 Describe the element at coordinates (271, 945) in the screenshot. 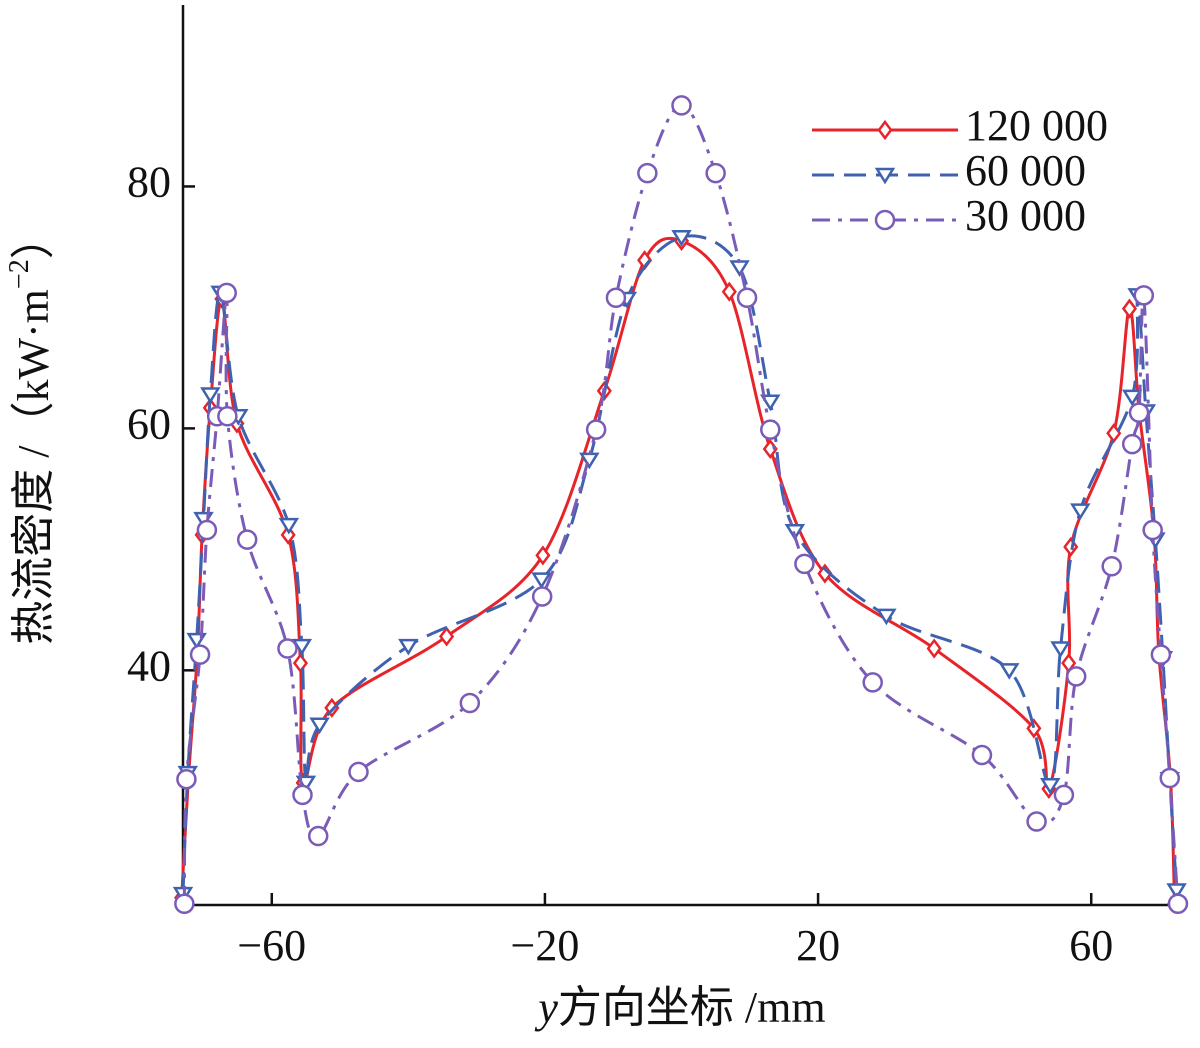

I see `x-tick-label: −60` at that location.